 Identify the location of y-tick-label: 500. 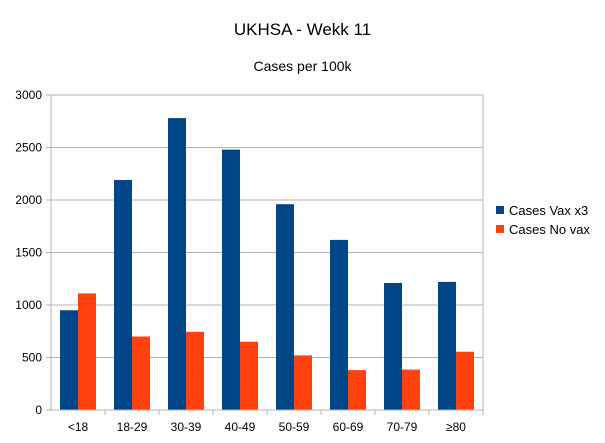
(32, 358).